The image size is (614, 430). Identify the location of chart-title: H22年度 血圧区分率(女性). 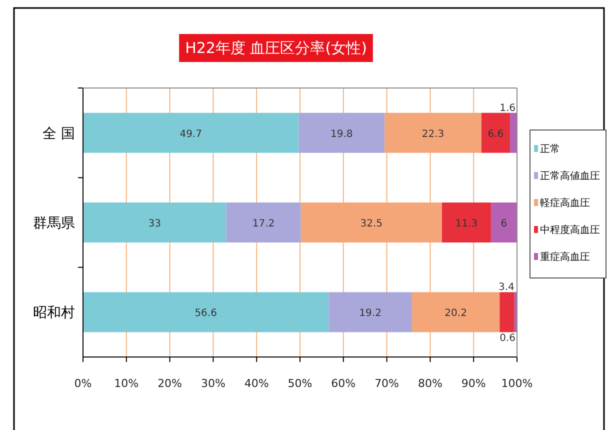
(276, 48).